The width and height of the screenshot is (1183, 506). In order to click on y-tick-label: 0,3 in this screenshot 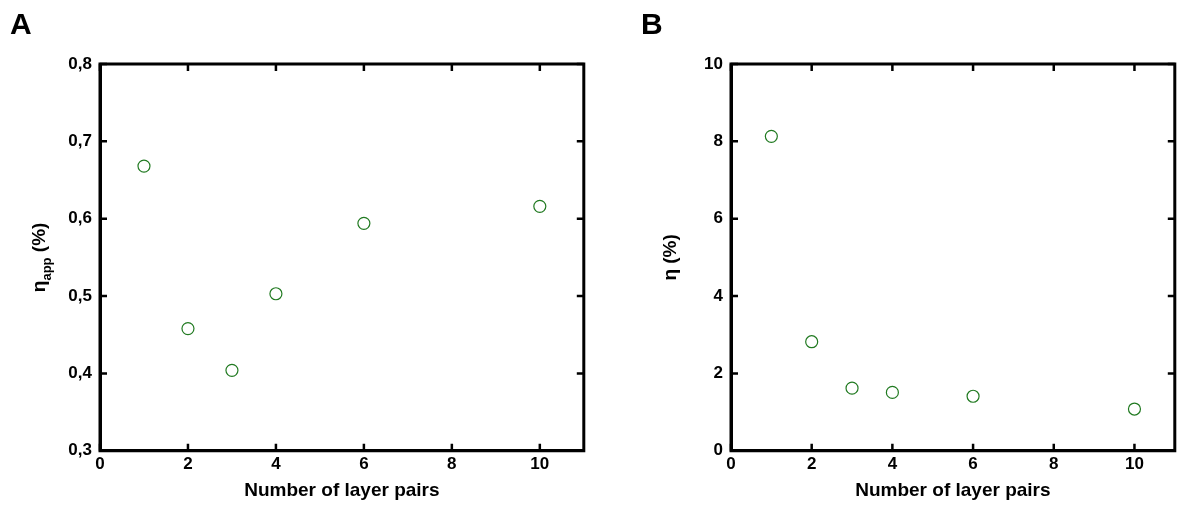, I will do `click(80, 450)`.